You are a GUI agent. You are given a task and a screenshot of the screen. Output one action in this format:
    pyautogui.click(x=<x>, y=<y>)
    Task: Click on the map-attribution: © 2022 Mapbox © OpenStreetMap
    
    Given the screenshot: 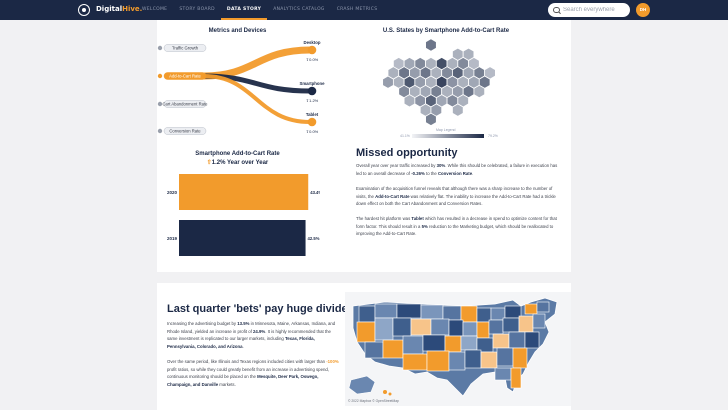 What is the action you would take?
    pyautogui.click(x=373, y=401)
    